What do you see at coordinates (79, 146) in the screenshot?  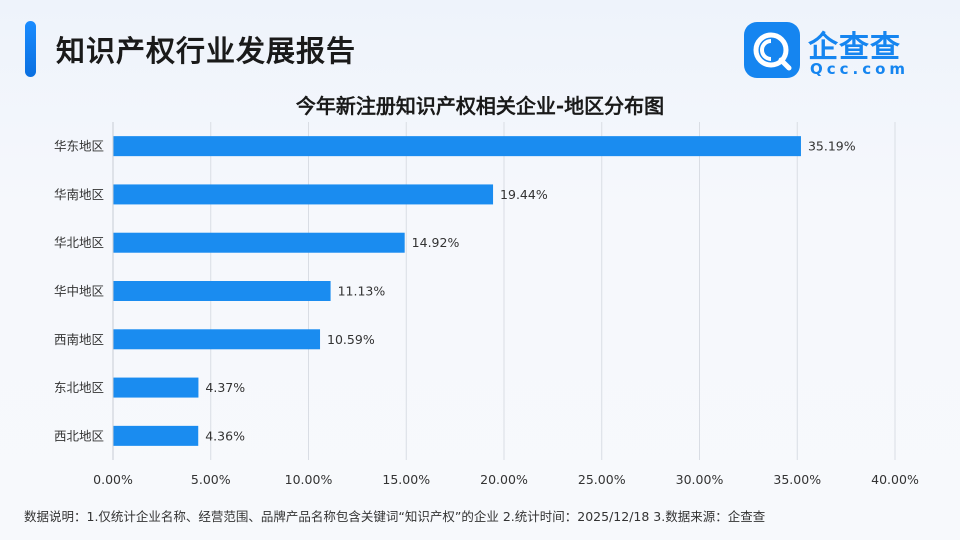 I see `category-label: 华东地区` at bounding box center [79, 146].